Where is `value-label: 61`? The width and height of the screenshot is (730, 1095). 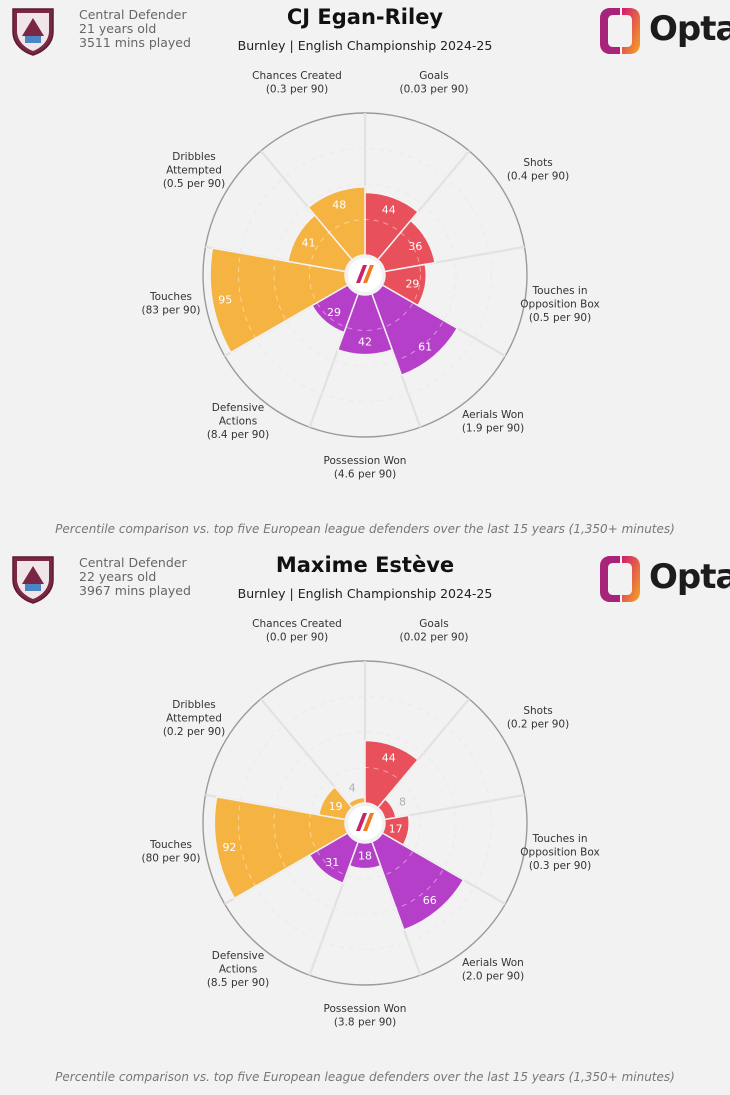 value-label: 61 is located at coordinates (425, 347).